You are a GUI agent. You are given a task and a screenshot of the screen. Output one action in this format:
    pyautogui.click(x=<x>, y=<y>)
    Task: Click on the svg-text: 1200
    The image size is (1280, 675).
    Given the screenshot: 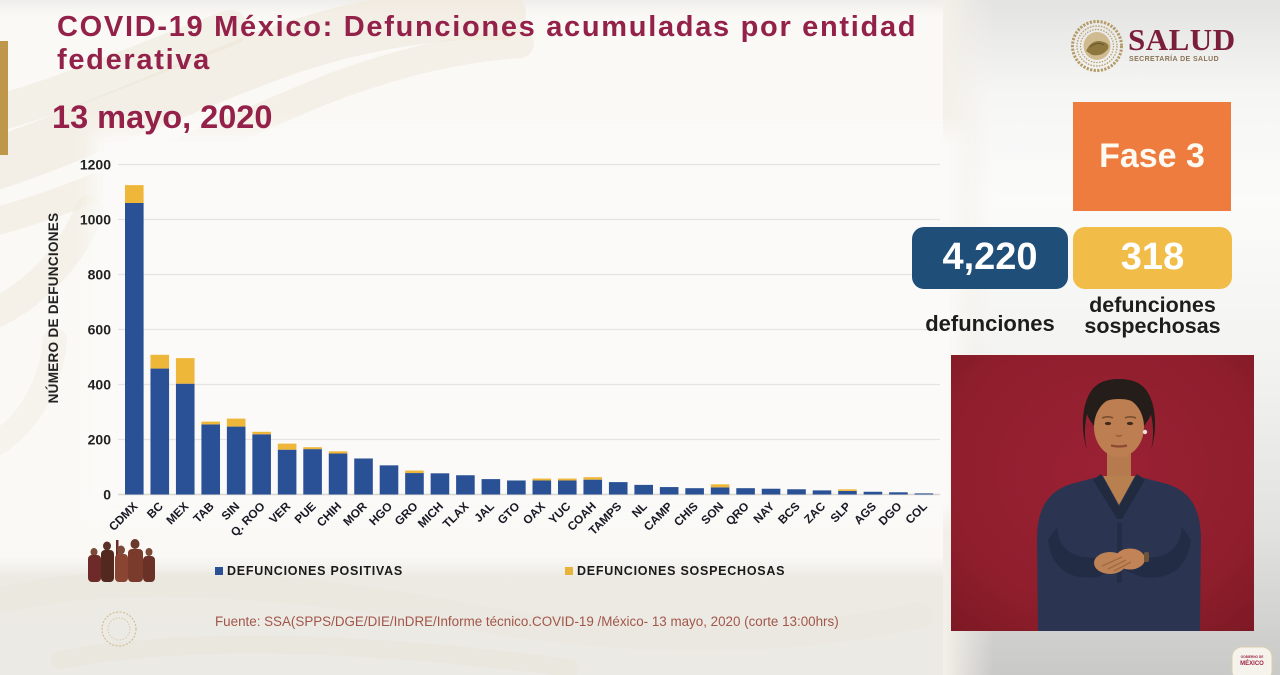 What is the action you would take?
    pyautogui.click(x=95, y=165)
    